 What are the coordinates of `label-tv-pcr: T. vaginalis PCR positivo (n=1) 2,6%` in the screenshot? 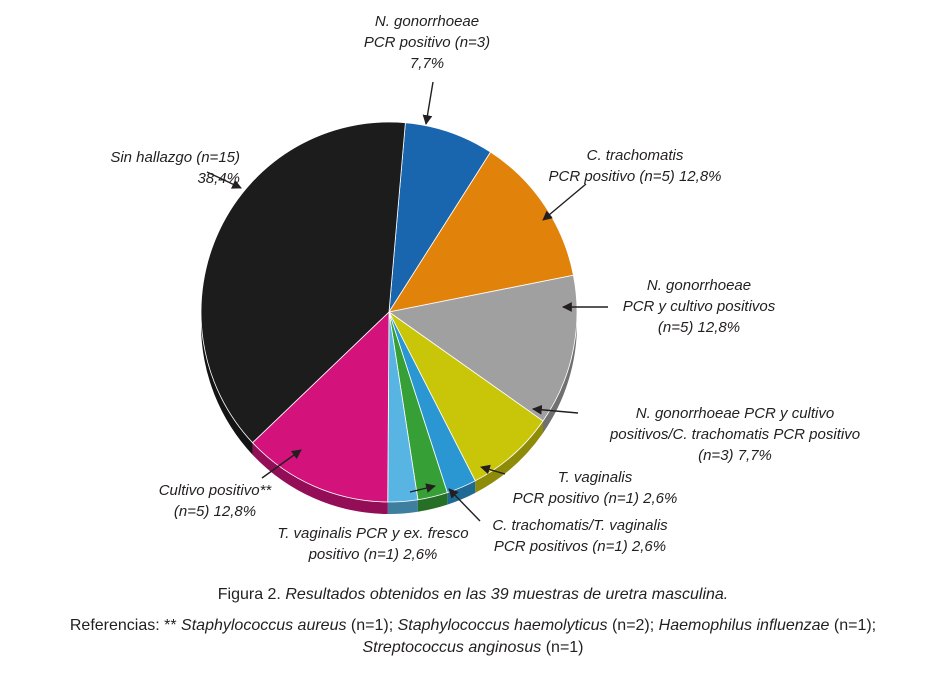 It's located at (595, 488).